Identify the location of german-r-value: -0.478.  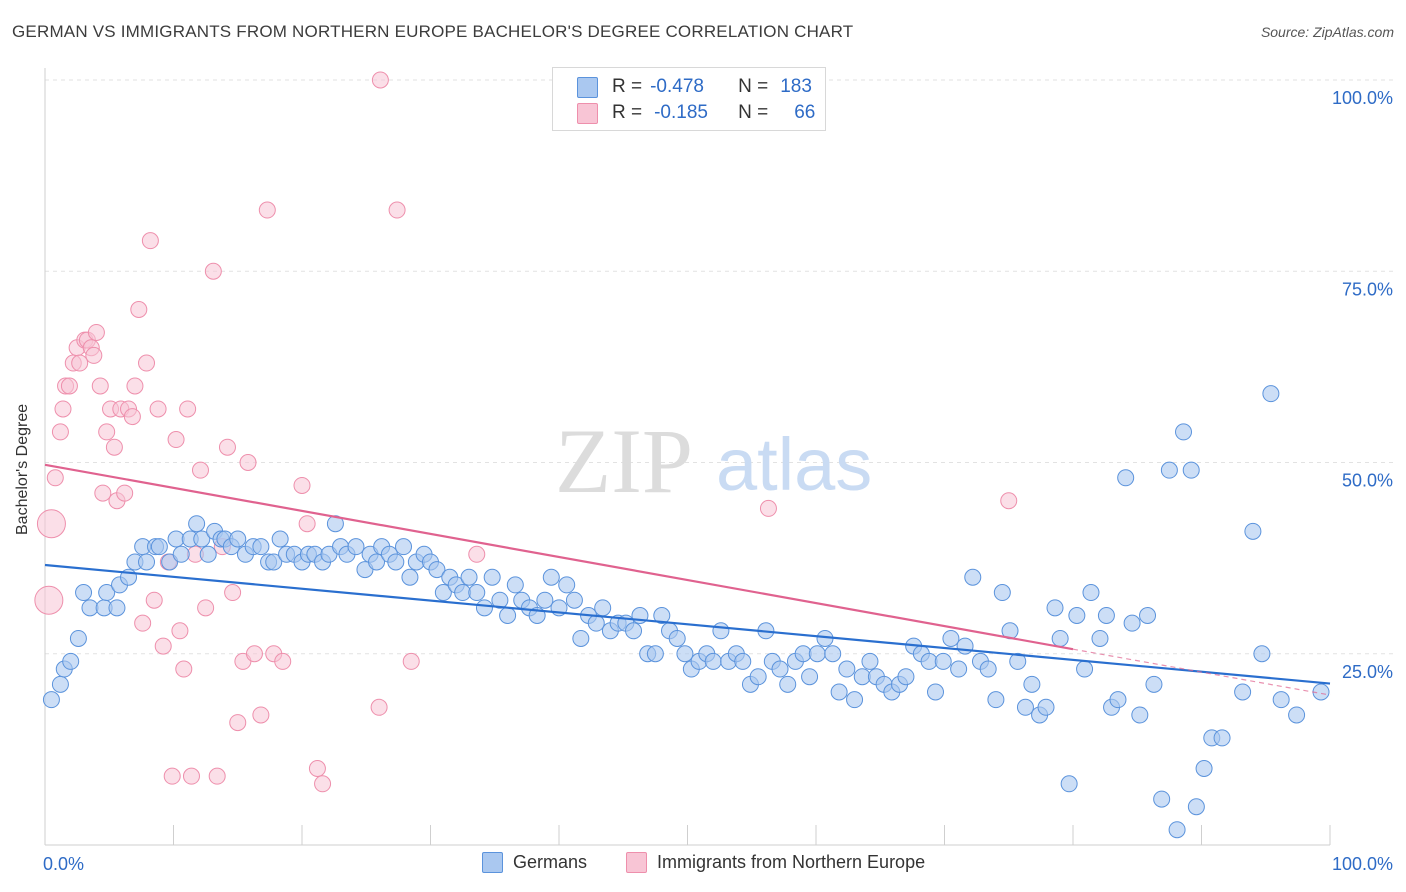
(677, 86).